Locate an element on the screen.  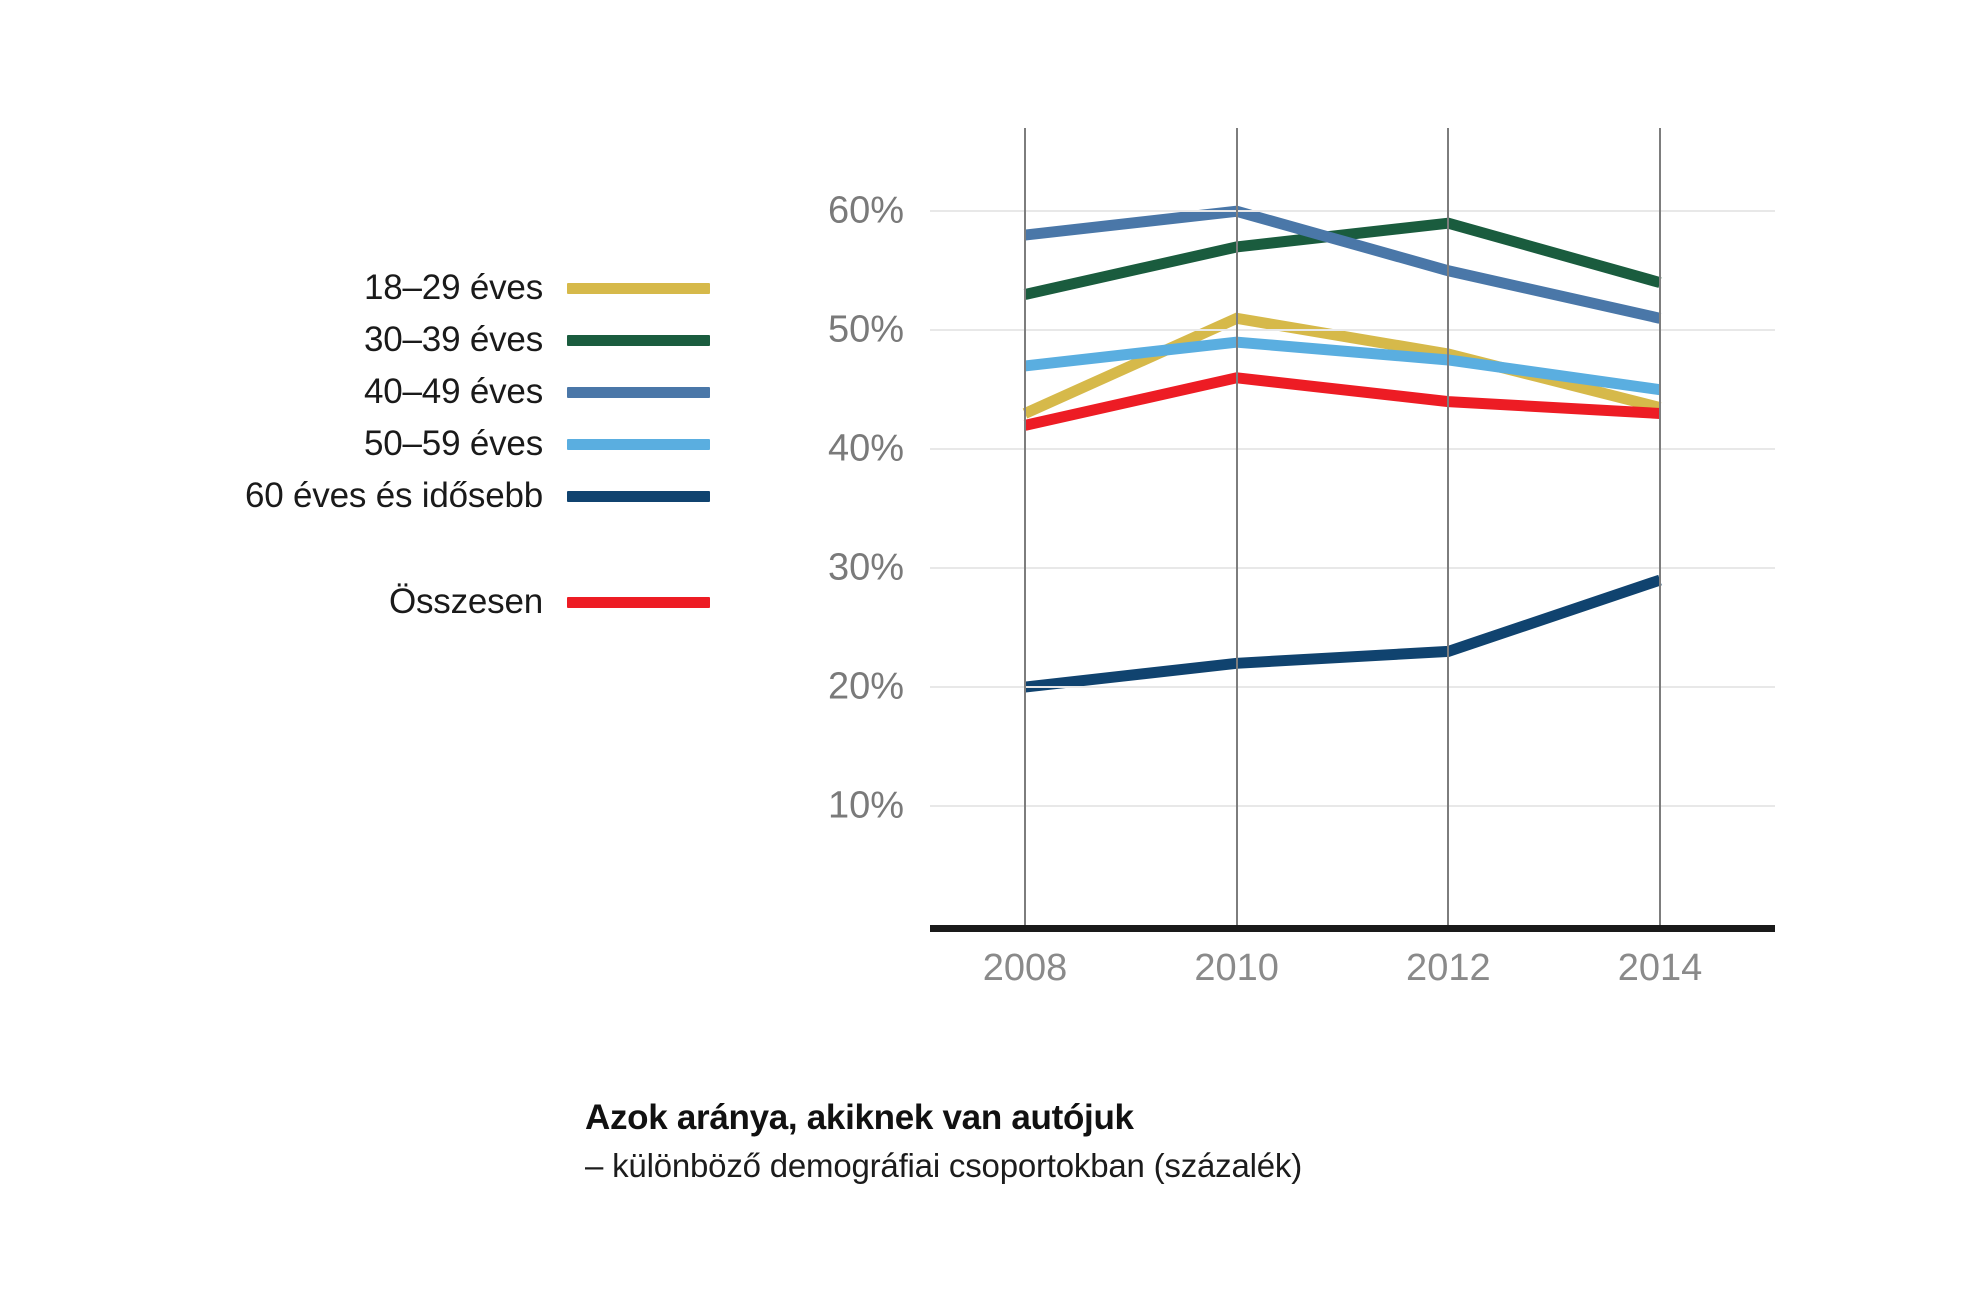
legend-item-18-29: 18–29 éves is located at coordinates (390, 288).